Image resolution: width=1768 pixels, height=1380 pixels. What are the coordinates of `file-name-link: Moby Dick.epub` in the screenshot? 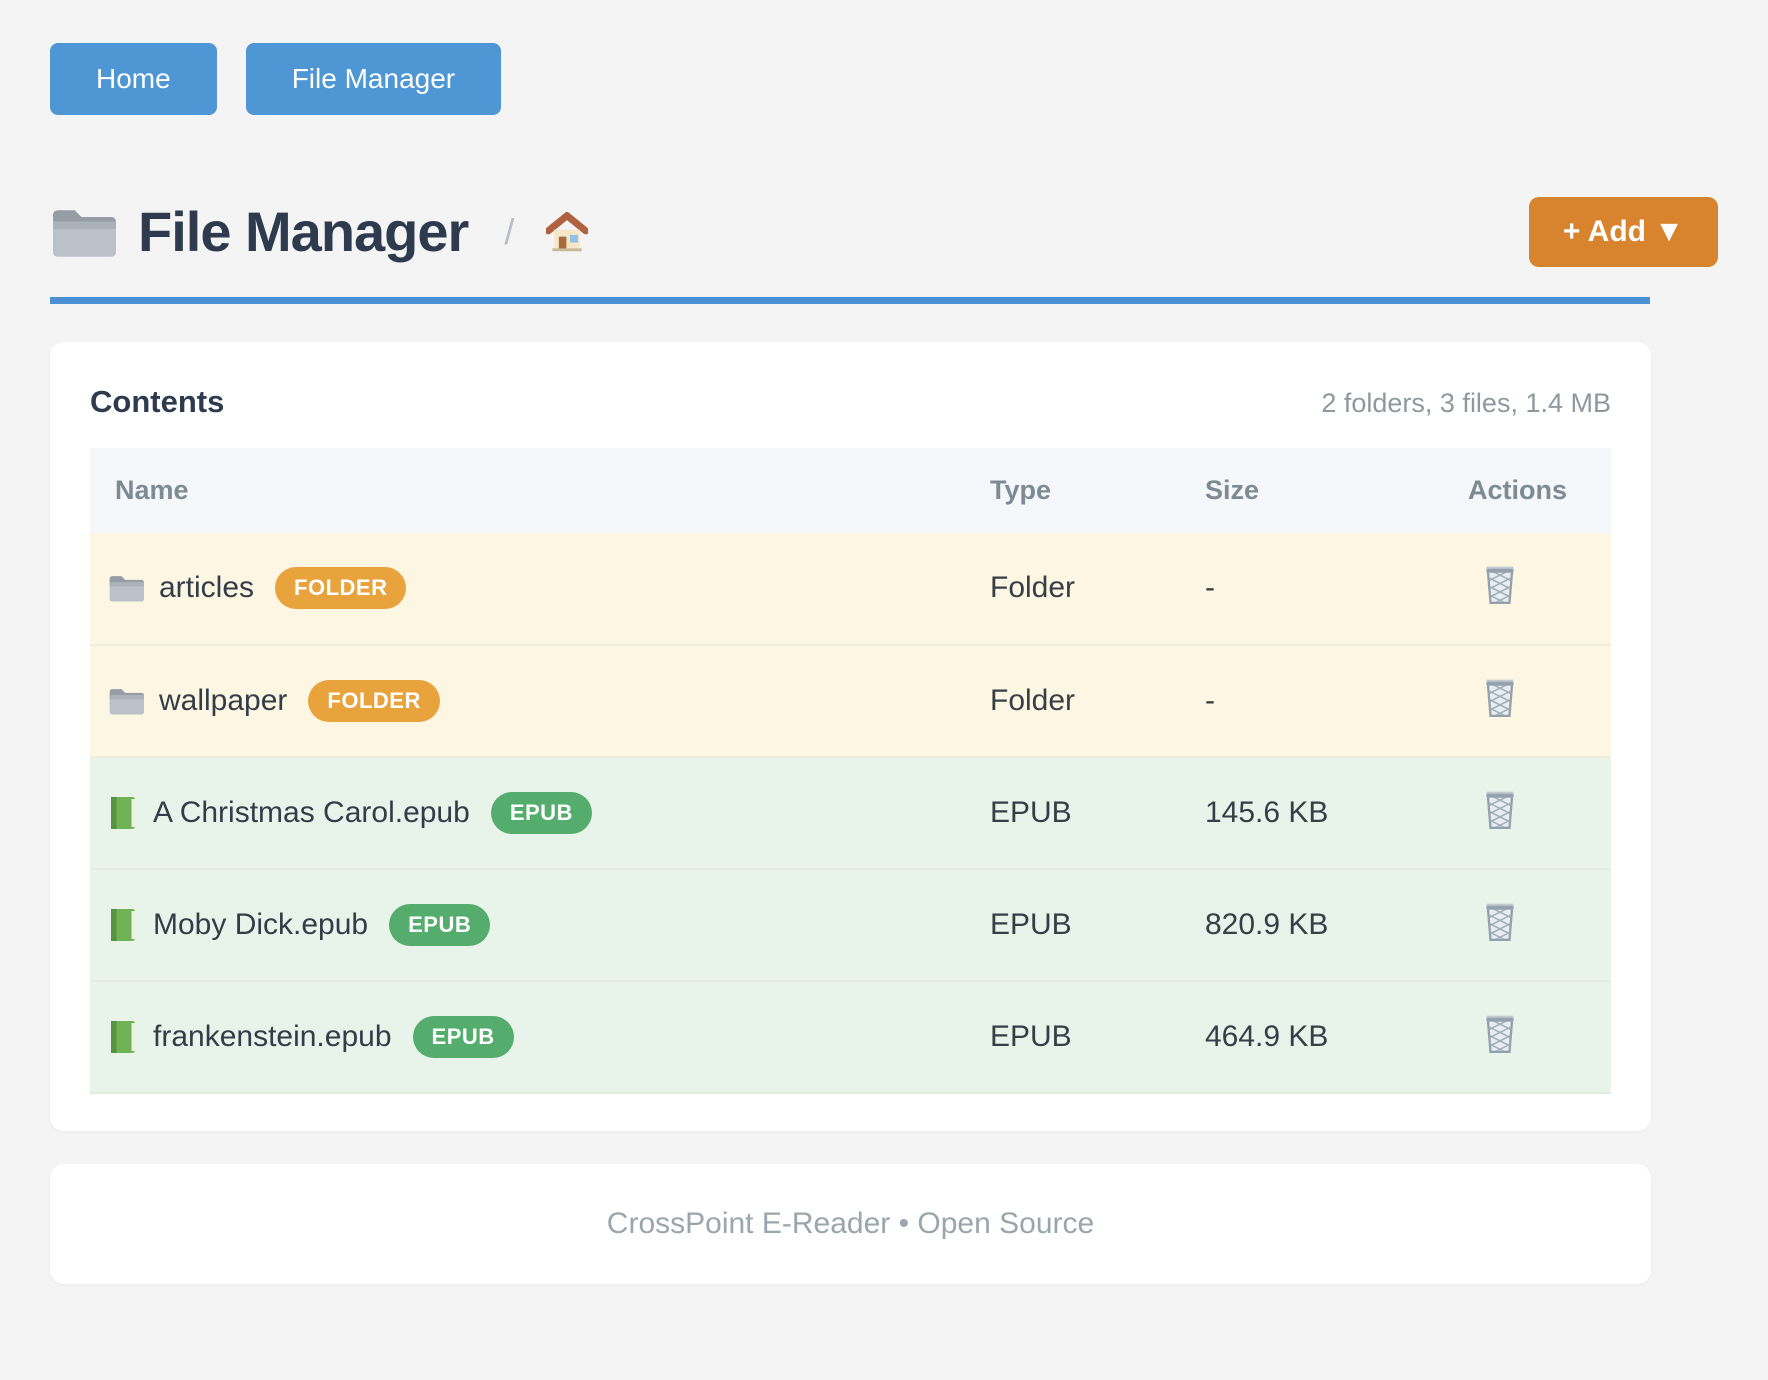 It's located at (261, 924).